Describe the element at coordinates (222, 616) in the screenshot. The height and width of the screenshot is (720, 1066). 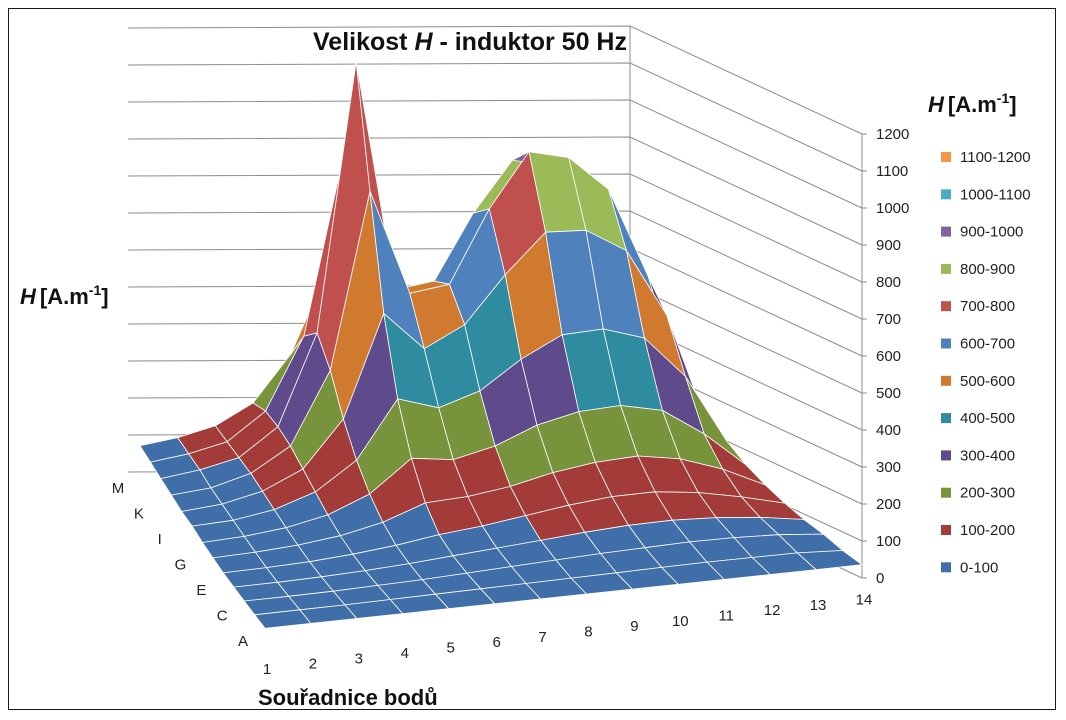
I see `y-tick-label: C` at that location.